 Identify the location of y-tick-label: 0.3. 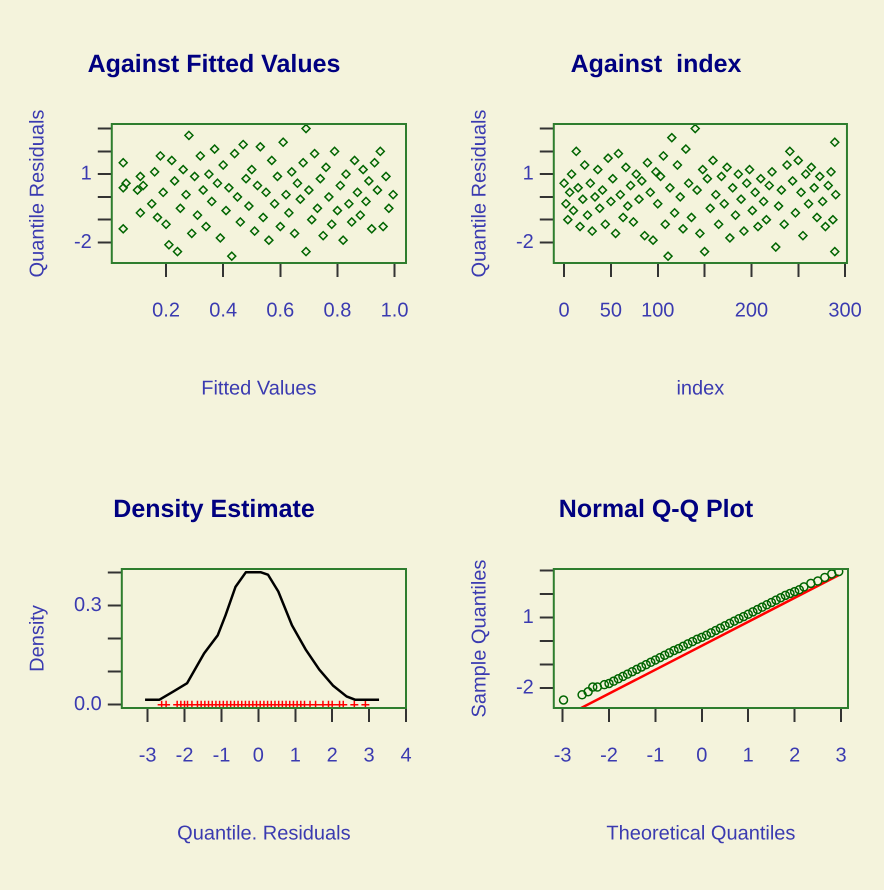
(88, 605).